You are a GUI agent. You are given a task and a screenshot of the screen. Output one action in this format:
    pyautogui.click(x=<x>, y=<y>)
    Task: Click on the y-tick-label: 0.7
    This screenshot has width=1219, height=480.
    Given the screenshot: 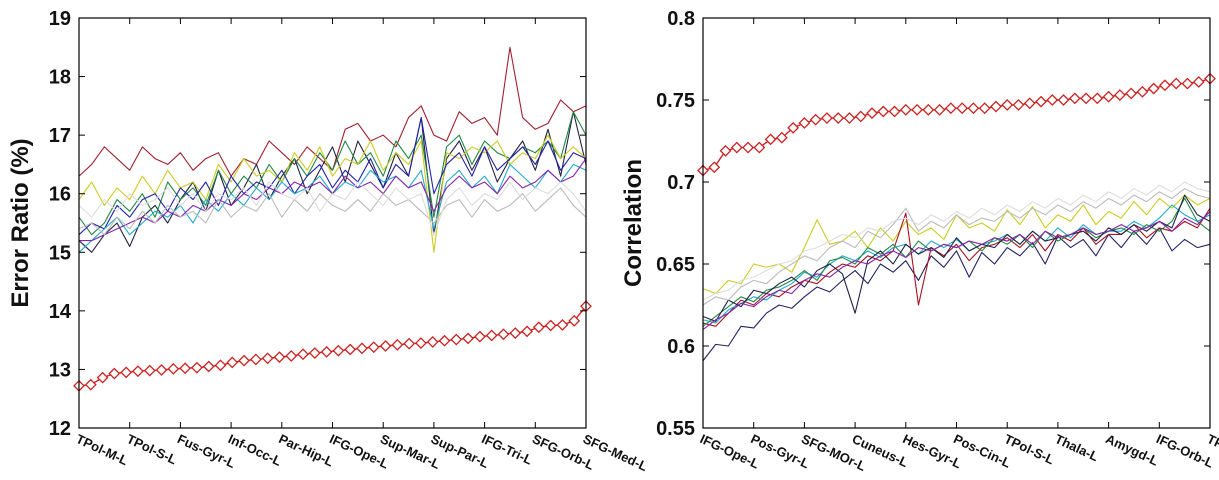 What is the action you would take?
    pyautogui.click(x=681, y=183)
    